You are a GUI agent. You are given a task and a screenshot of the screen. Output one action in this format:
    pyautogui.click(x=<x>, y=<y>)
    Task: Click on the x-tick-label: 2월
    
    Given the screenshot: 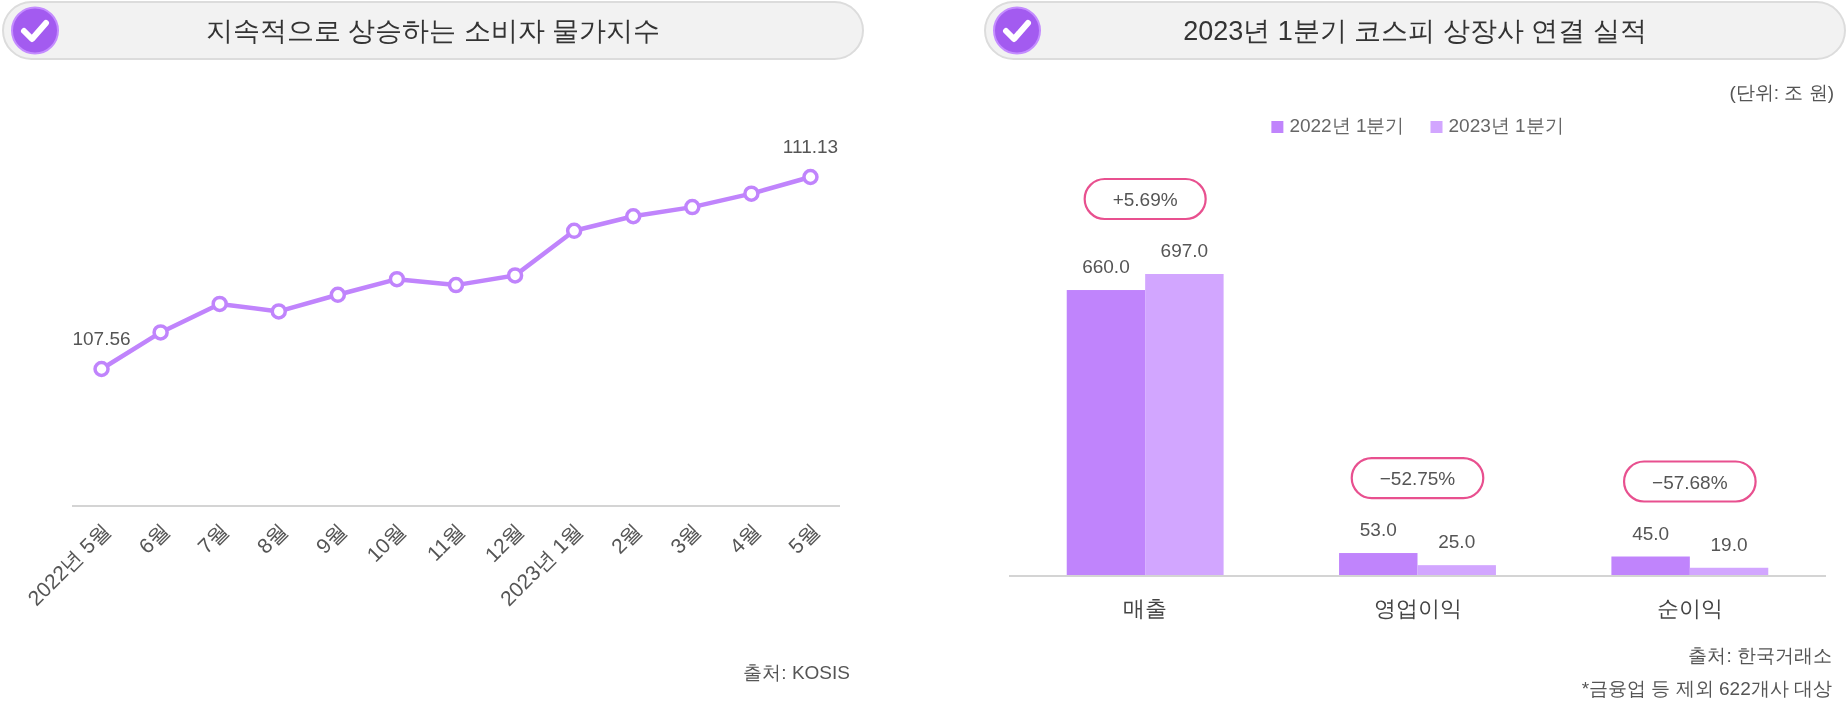 What is the action you would take?
    pyautogui.click(x=626, y=538)
    